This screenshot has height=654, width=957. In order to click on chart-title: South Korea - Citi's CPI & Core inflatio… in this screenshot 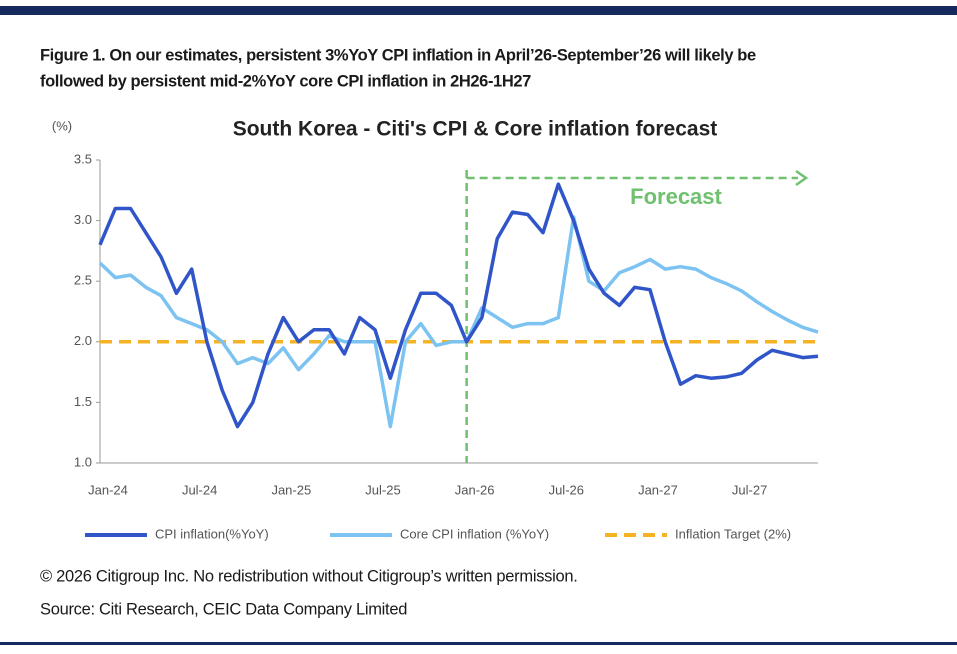, I will do `click(475, 129)`.